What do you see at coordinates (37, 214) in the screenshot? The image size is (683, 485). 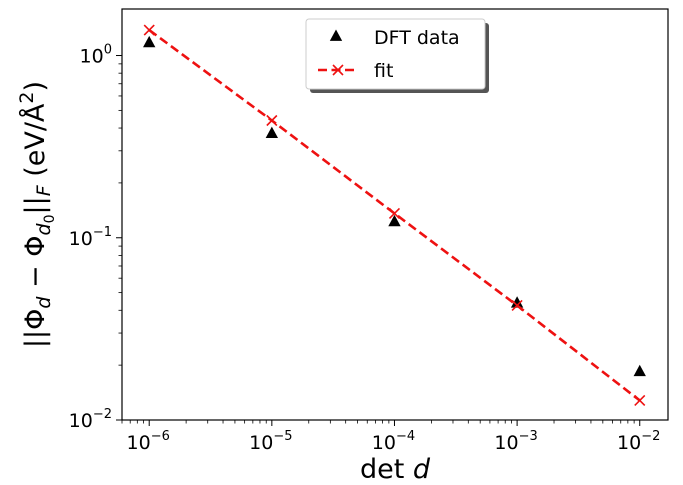 I see `y-axis-label: ||Φd − Φd0||F (eV/Å2)` at bounding box center [37, 214].